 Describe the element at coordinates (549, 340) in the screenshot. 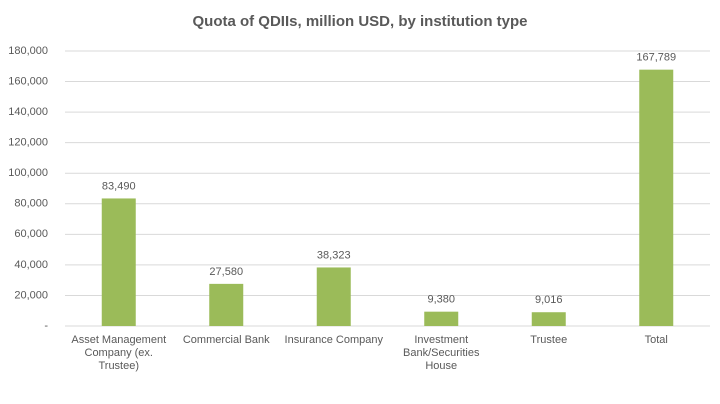

I see `x-tick-label: Trustee` at that location.